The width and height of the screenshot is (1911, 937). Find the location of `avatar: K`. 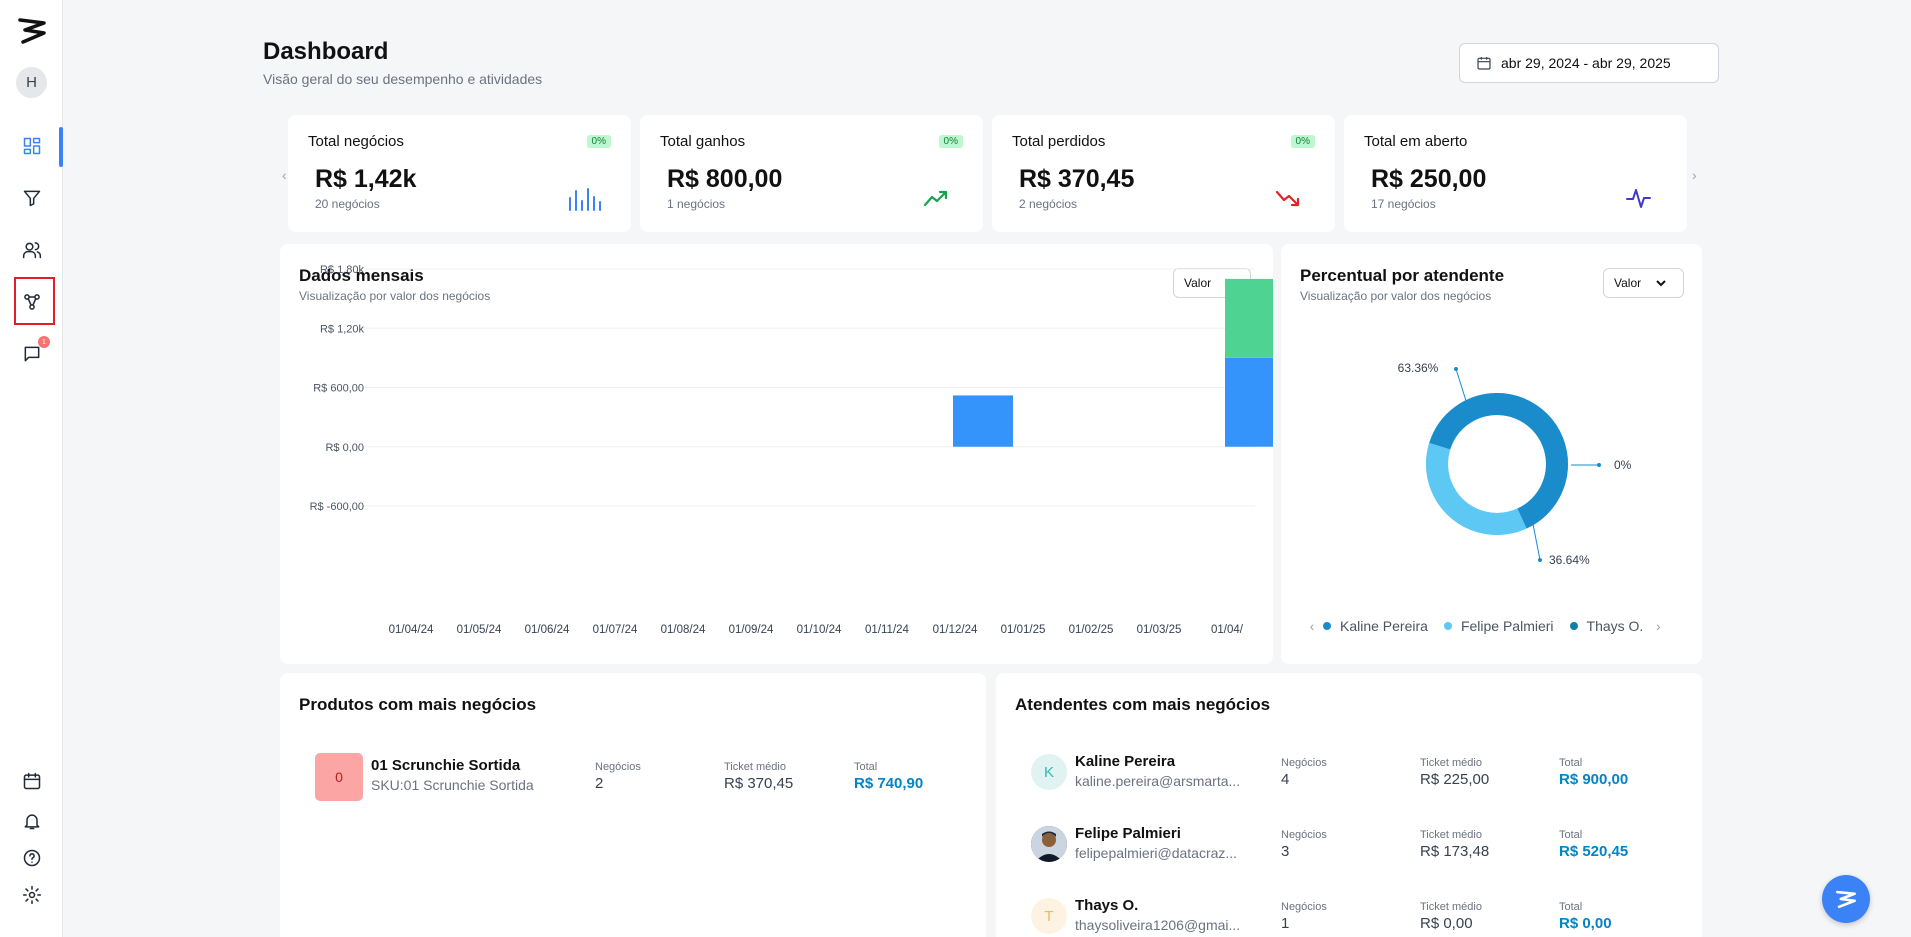

avatar: K is located at coordinates (1049, 772).